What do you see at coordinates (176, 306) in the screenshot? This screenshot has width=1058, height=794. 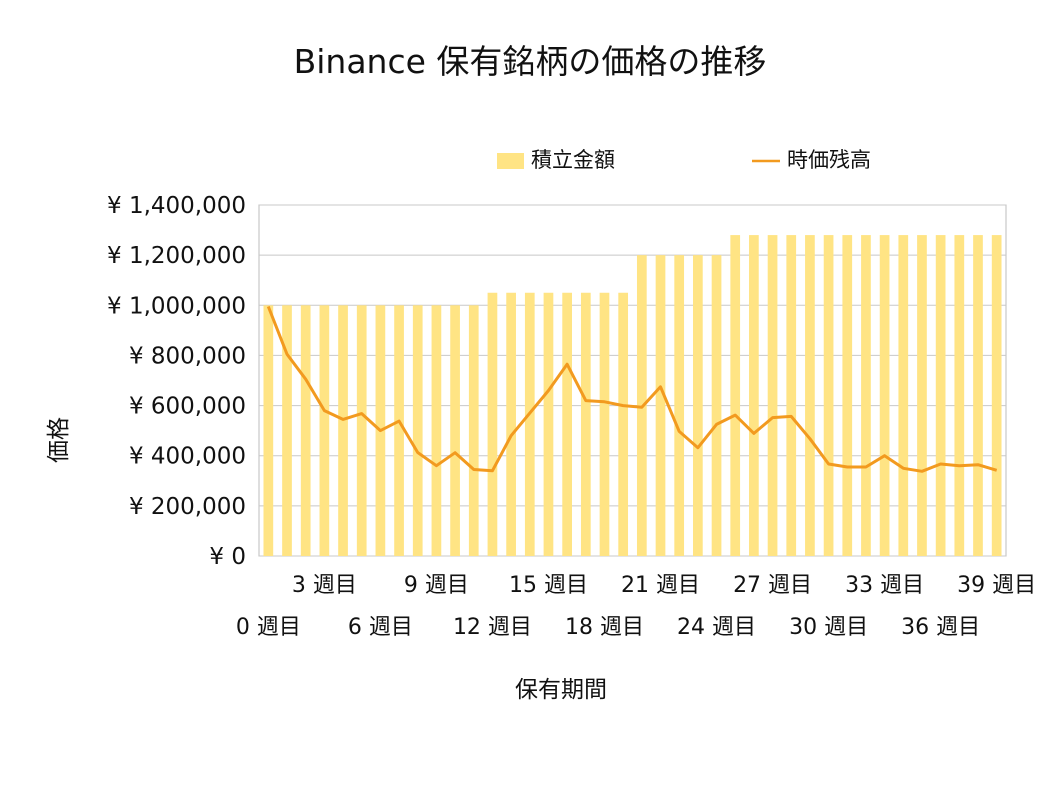 I see `y-tick-label: ¥ 1,000,000` at bounding box center [176, 306].